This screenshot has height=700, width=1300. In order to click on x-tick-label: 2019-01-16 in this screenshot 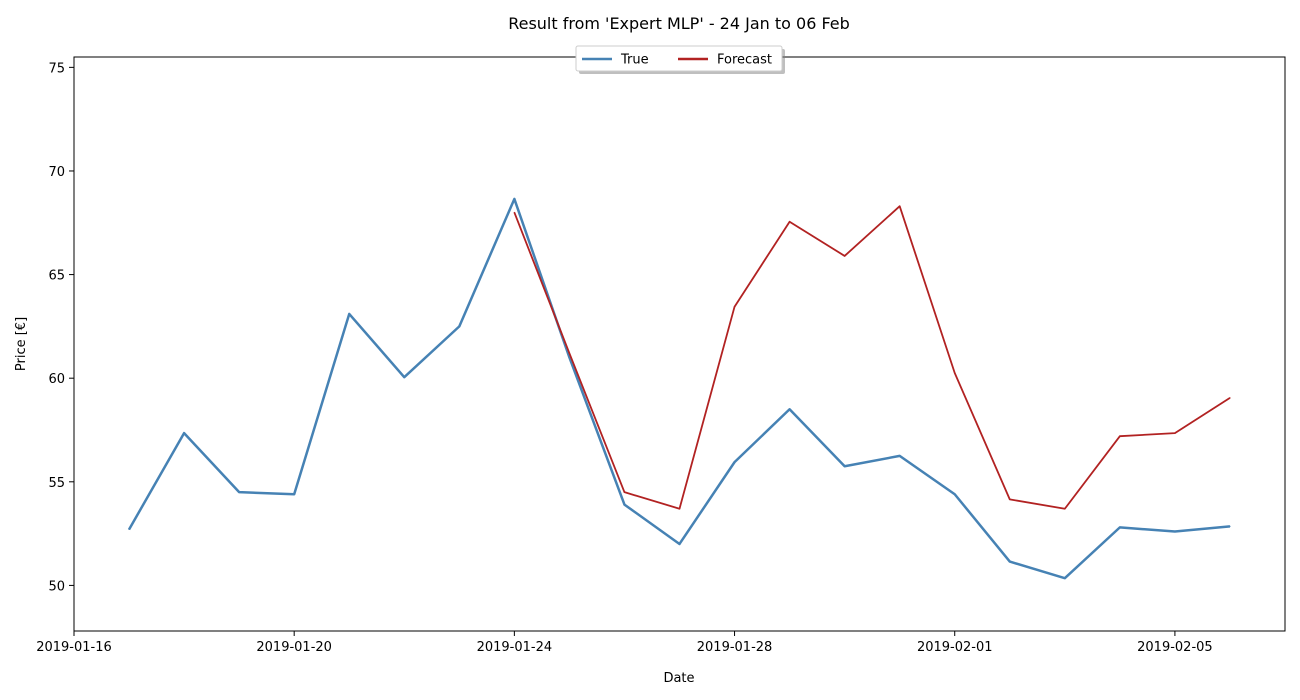, I will do `click(74, 647)`.